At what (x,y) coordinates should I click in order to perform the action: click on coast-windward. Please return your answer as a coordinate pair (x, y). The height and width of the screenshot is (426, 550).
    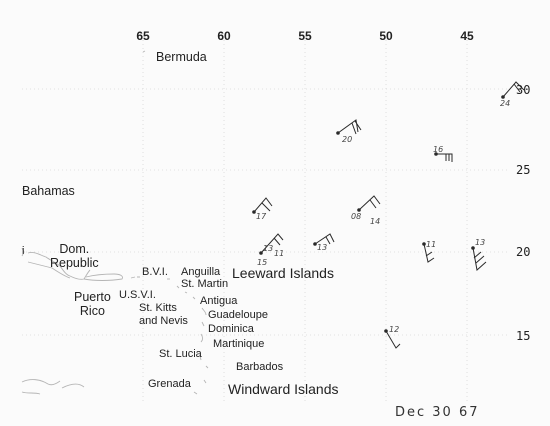
    Looking at the image, I should click on (201, 375).